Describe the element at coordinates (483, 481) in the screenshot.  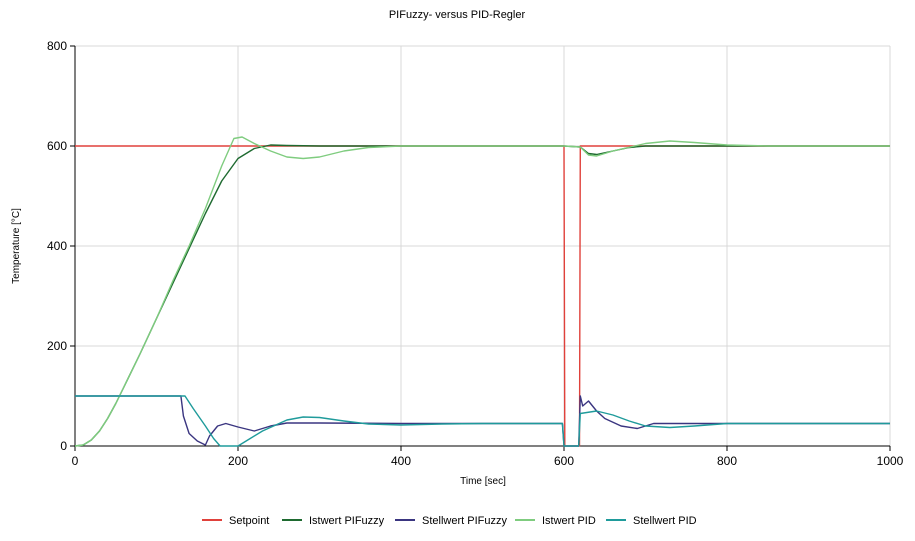
I see `x-axis-label: Time [sec]` at that location.